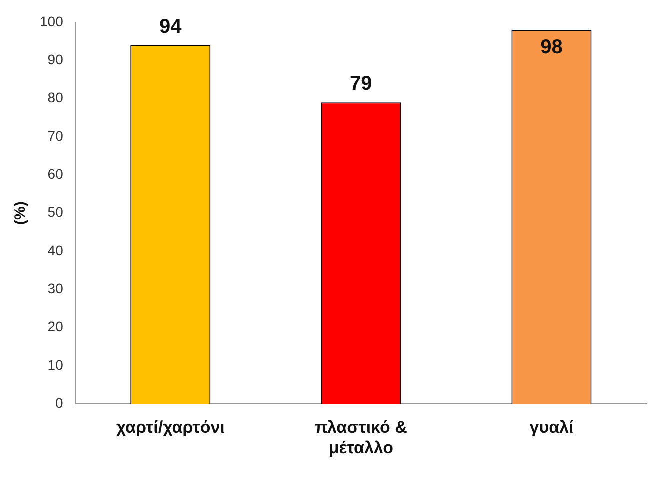 Image resolution: width=665 pixels, height=481 pixels. Describe the element at coordinates (56, 364) in the screenshot. I see `y-tick-label: 10` at that location.